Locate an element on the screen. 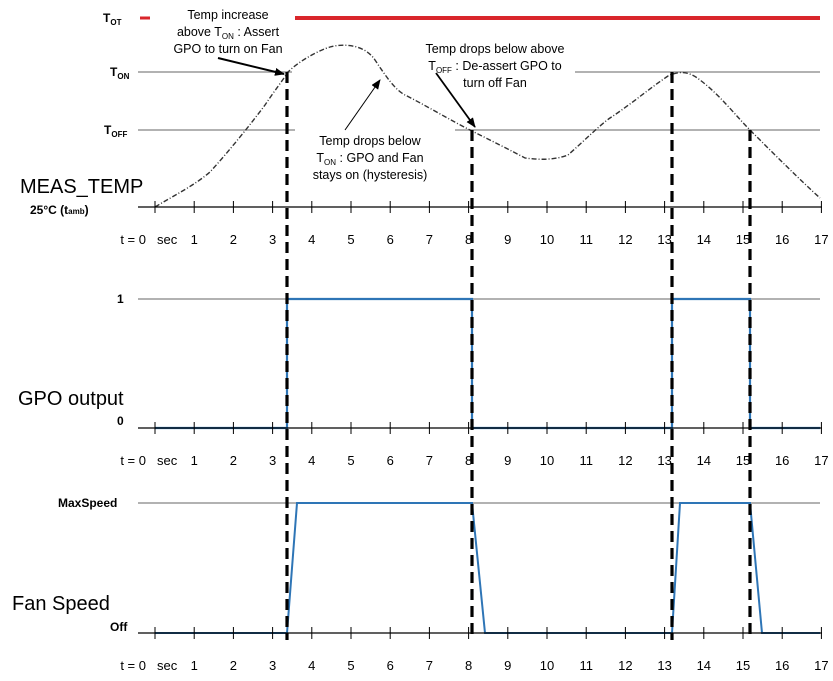 The image size is (833, 681). svg-text: GPO to turn on Fan is located at coordinates (227, 49).